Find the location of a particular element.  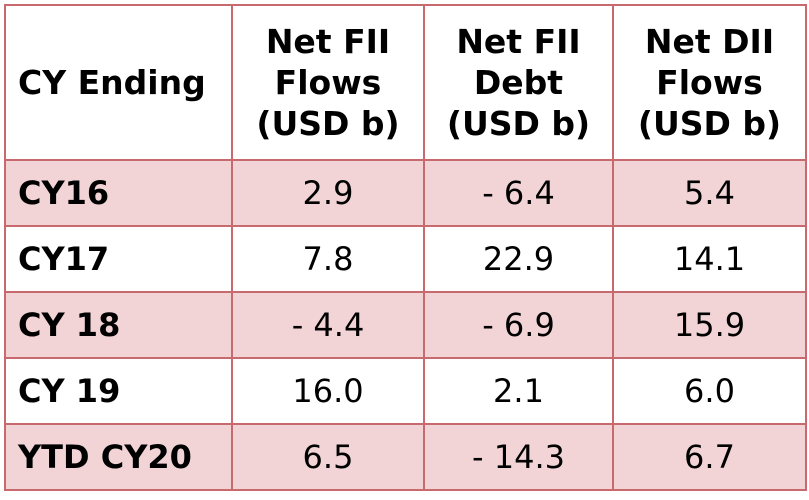

header-net-fii-debt: Net FII Debt (USD b) is located at coordinates (518, 82).